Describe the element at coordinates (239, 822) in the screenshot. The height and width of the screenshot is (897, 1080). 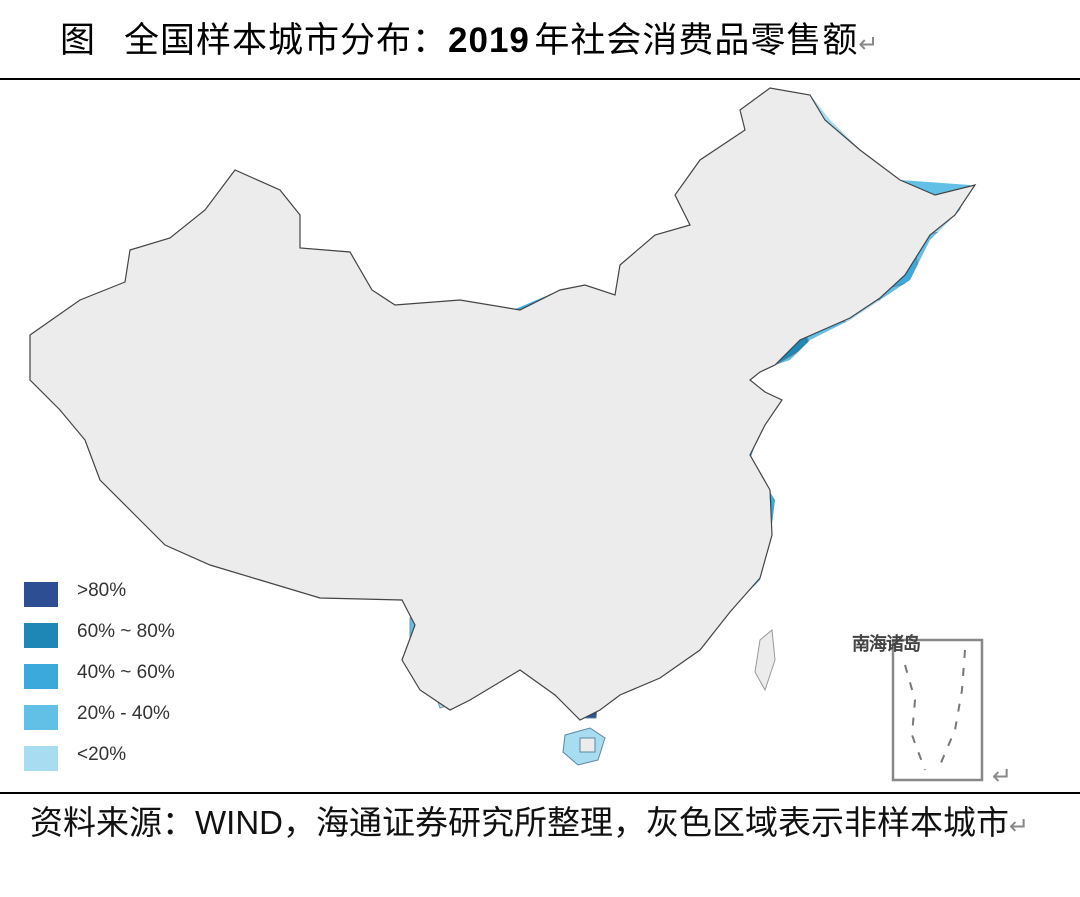
I see `source-provider: WIND` at that location.